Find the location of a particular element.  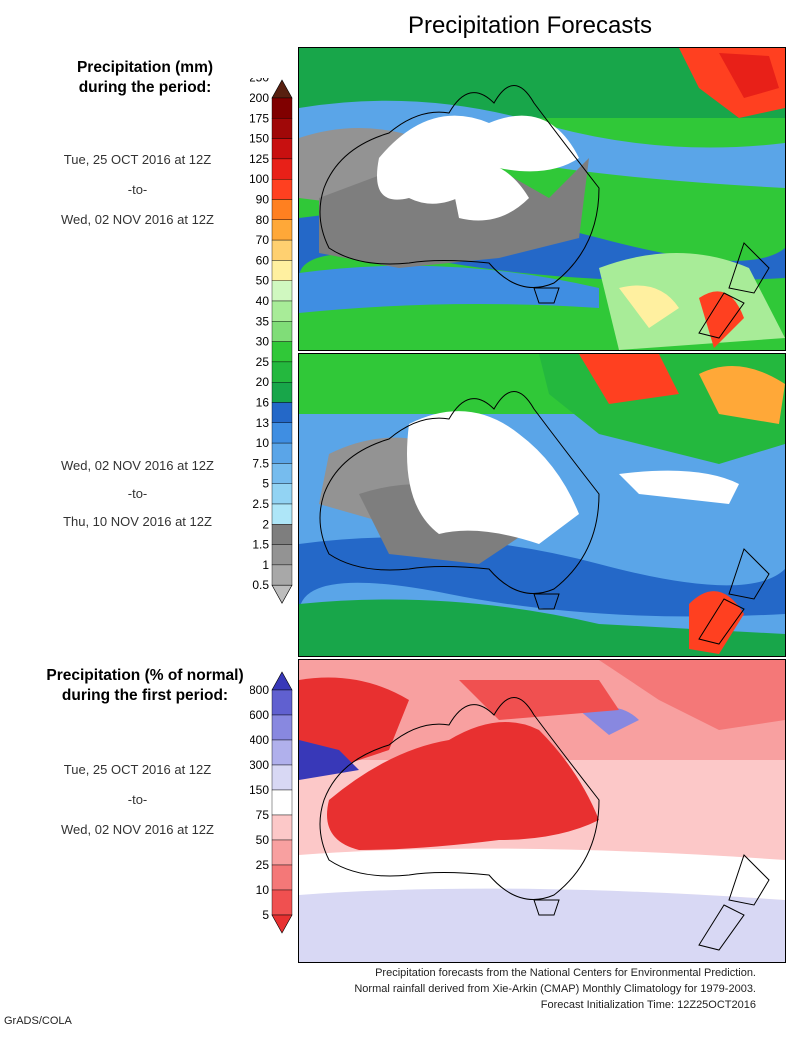

precip-colorbar-tick-label: 7.5 is located at coordinates (260, 463).